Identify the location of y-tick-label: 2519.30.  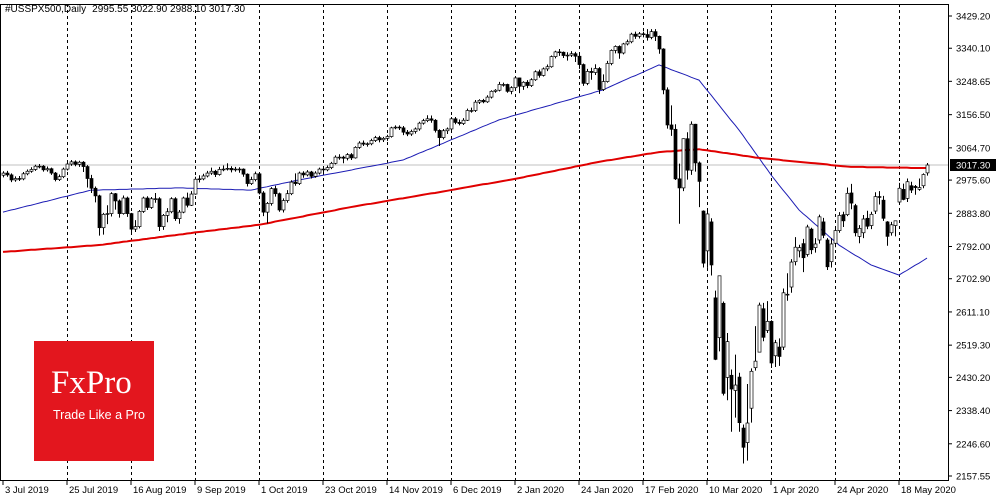
(973, 346).